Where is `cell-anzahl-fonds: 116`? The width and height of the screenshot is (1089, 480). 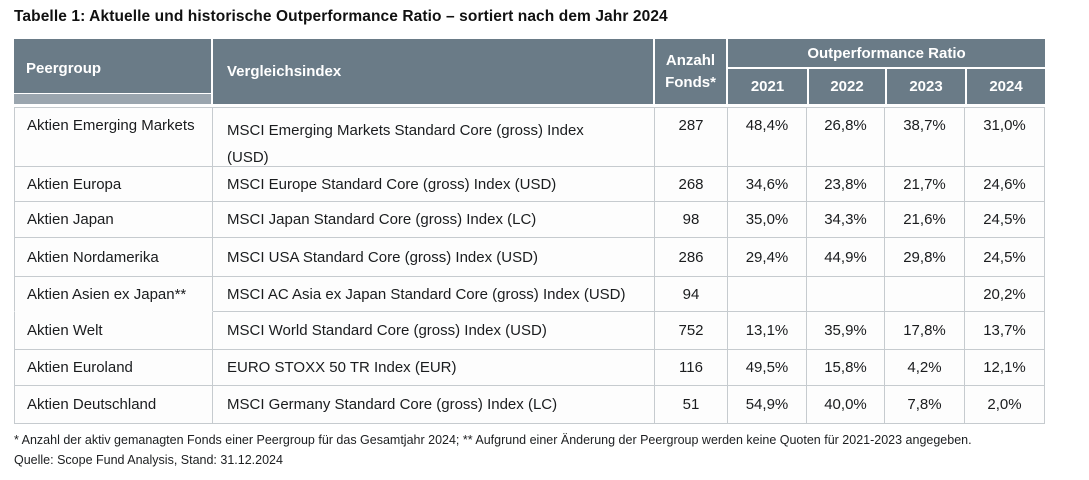
cell-anzahl-fonds: 116 is located at coordinates (691, 368).